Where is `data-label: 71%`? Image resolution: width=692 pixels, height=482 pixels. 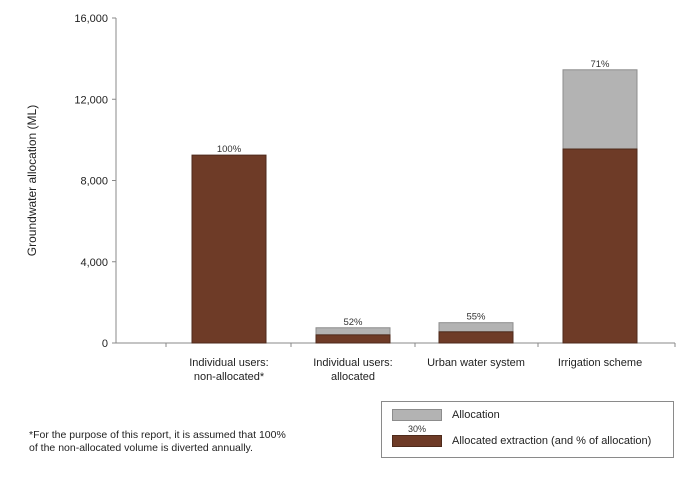 data-label: 71% is located at coordinates (600, 64).